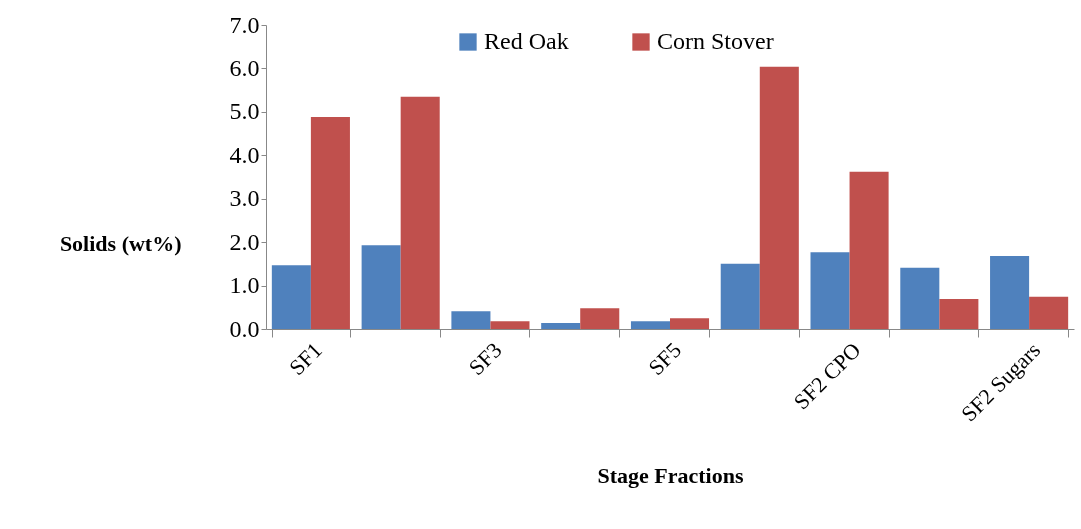 This screenshot has height=529, width=1081. I want to click on y-tick-label: 4.0, so click(244, 154).